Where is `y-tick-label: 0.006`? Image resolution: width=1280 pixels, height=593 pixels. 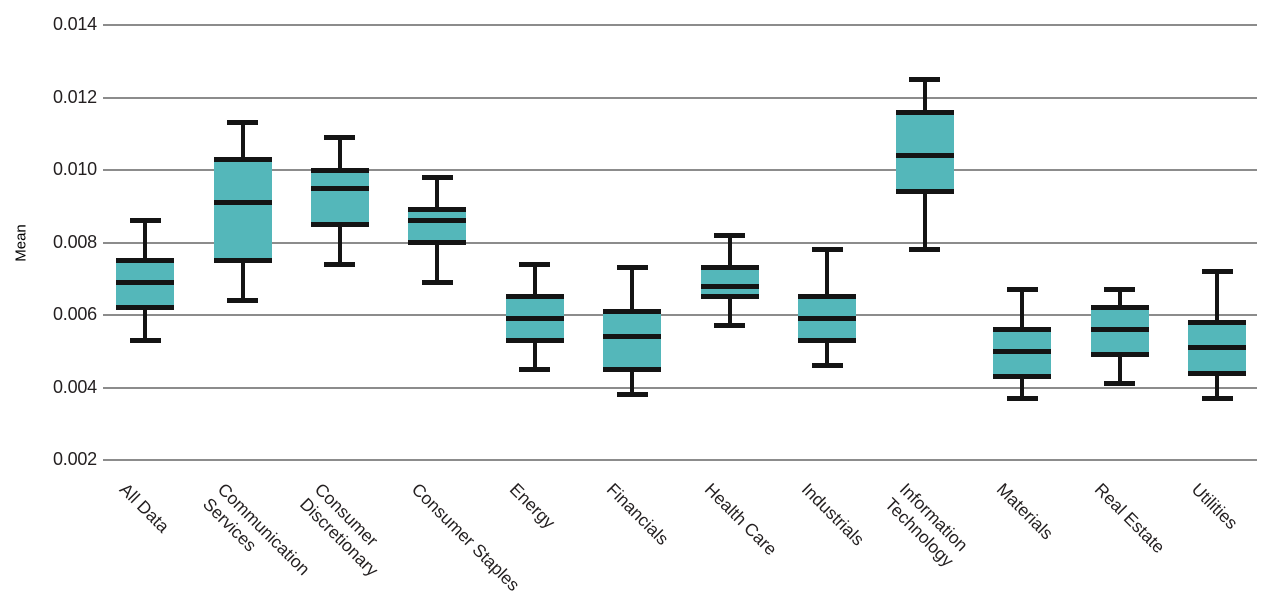 y-tick-label: 0.006 is located at coordinates (74, 314).